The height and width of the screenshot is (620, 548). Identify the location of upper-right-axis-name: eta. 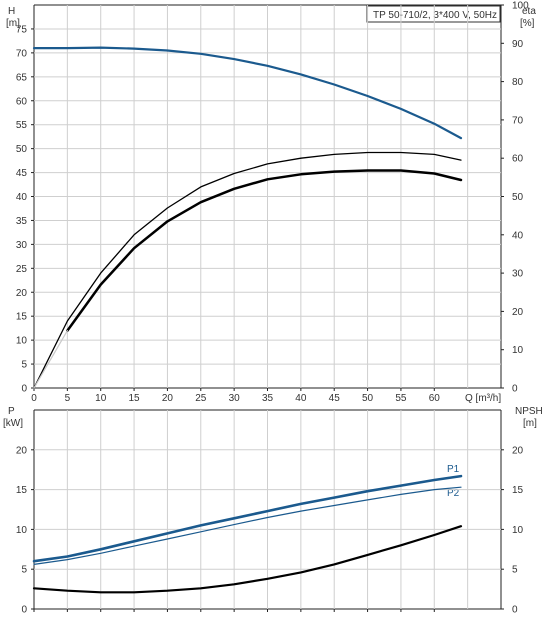
(529, 11).